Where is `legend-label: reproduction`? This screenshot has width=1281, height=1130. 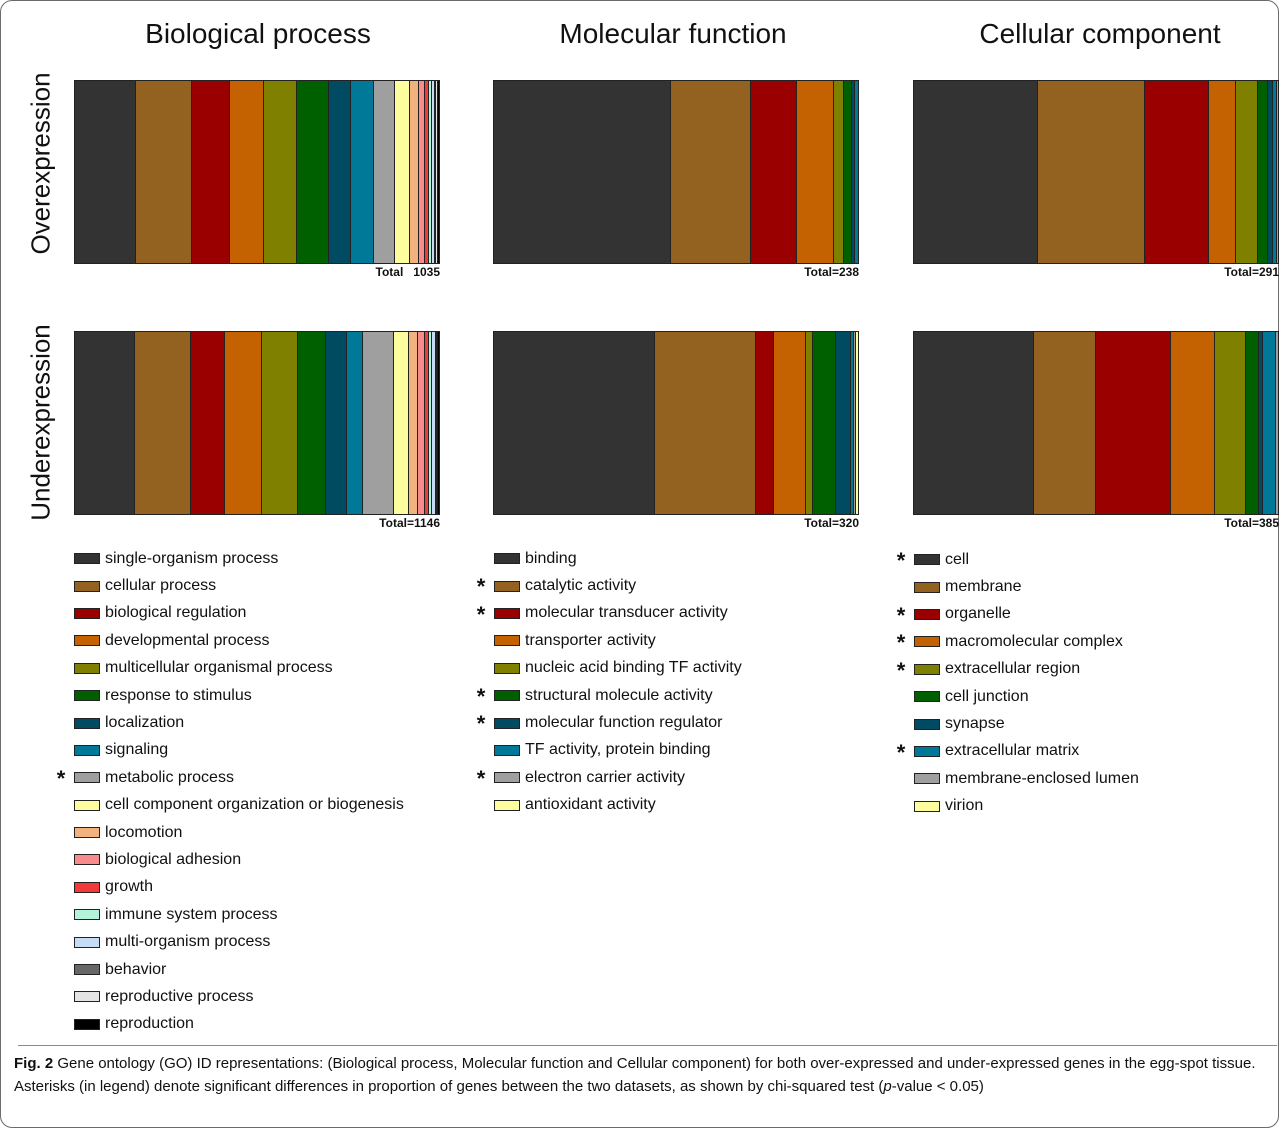
legend-label: reproduction is located at coordinates (149, 1024).